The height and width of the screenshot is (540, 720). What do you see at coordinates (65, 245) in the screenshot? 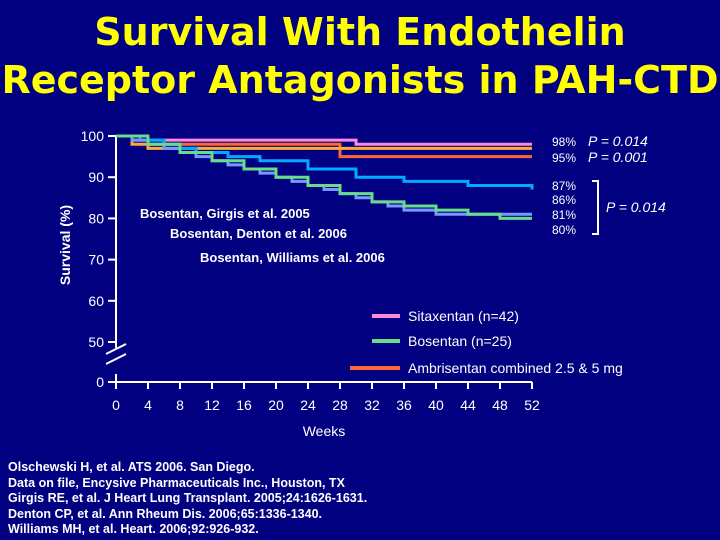
I see `y-axis-label: Survival (%)` at bounding box center [65, 245].